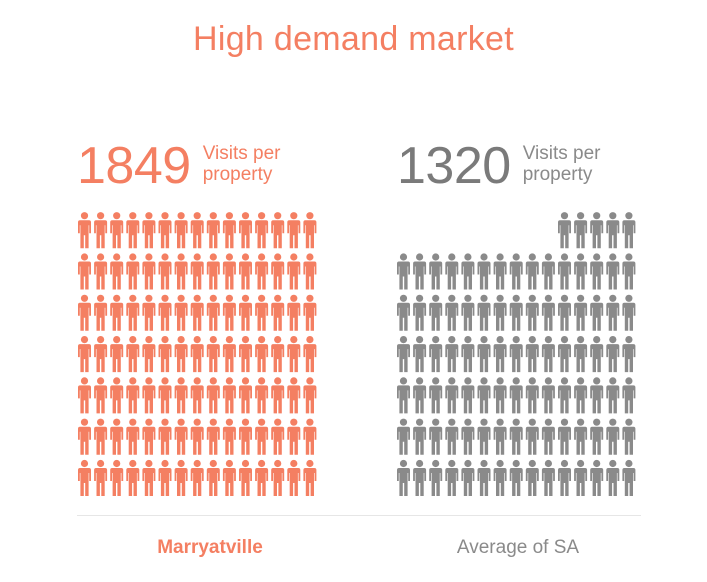  What do you see at coordinates (359, 515) in the screenshot?
I see `divider` at bounding box center [359, 515].